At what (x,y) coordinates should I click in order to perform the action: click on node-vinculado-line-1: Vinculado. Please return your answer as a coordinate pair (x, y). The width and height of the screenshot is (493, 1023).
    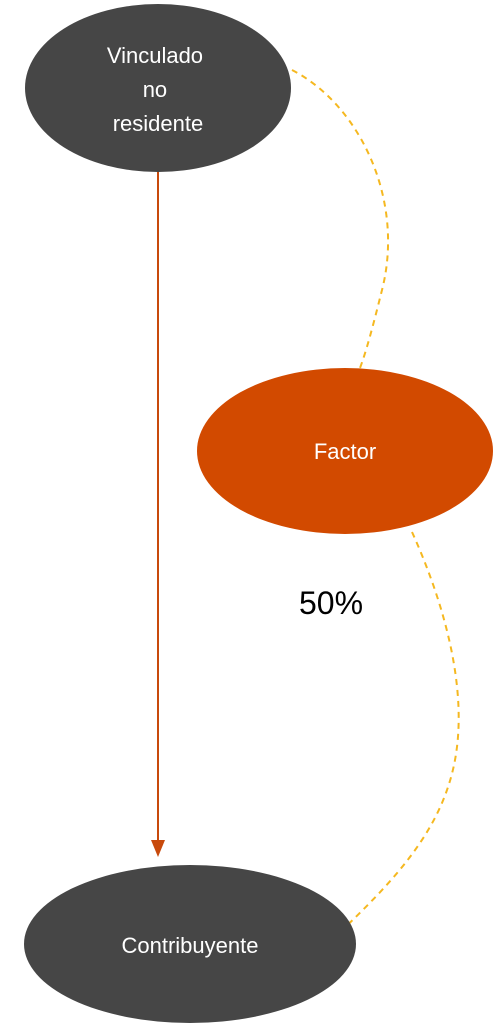
    Looking at the image, I should click on (155, 55).